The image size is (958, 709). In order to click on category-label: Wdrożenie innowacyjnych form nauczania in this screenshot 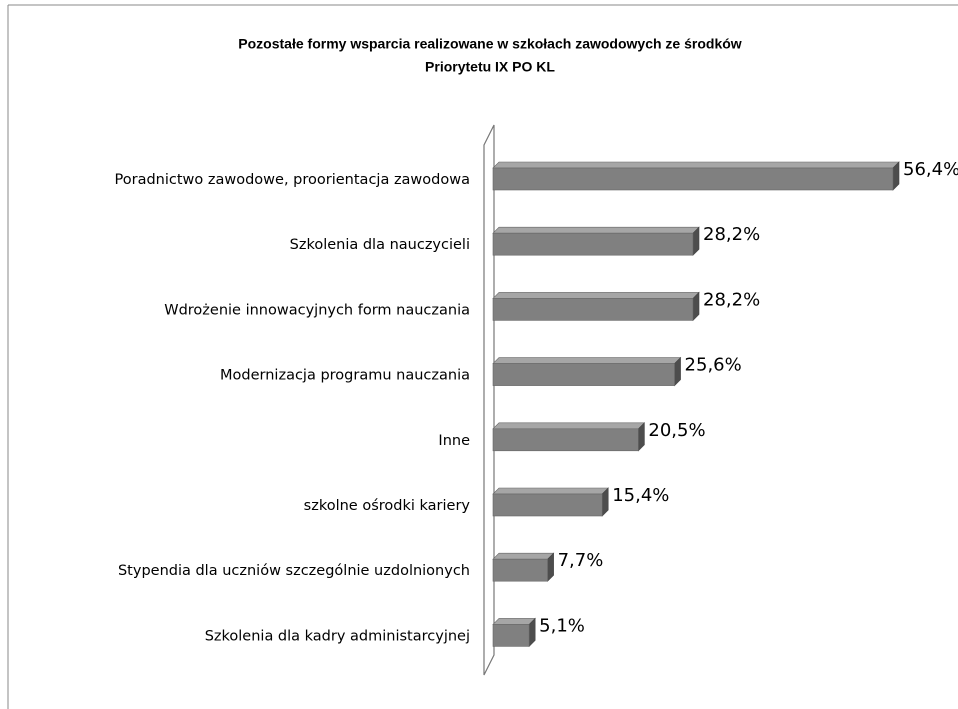, I will do `click(317, 310)`.